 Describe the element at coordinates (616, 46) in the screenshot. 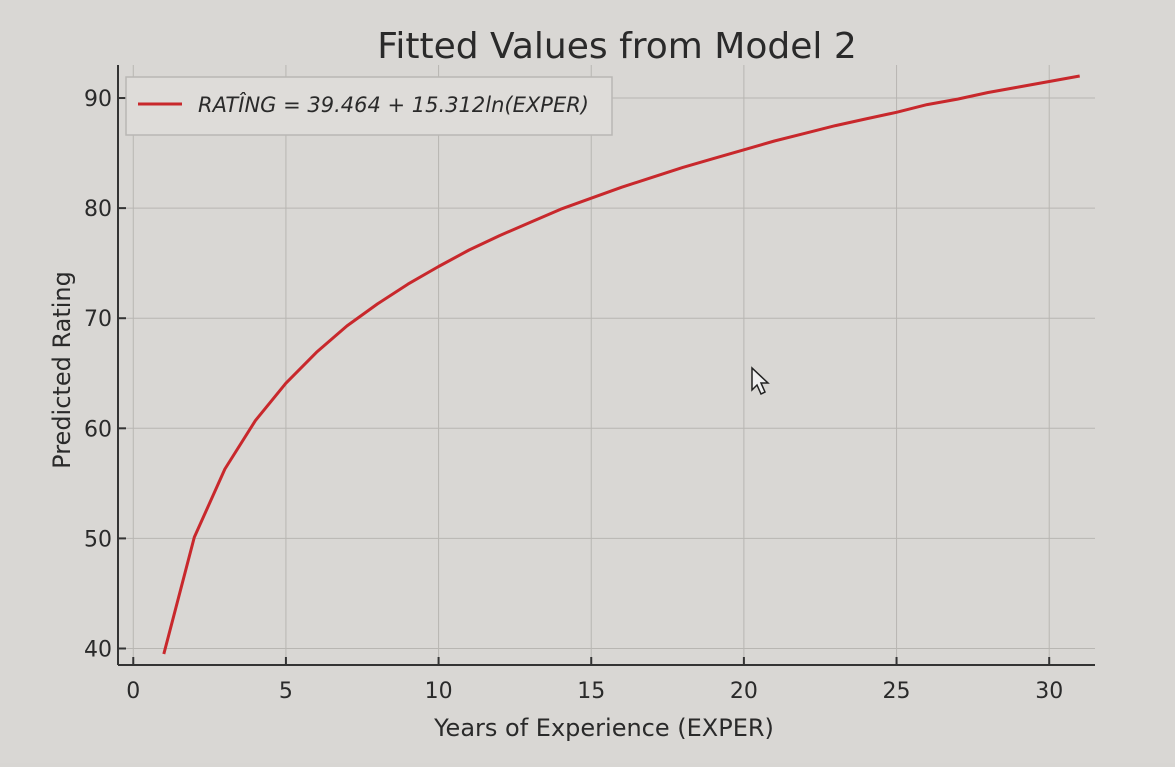

I see `chart-title: Fitted Values from Model 2` at that location.